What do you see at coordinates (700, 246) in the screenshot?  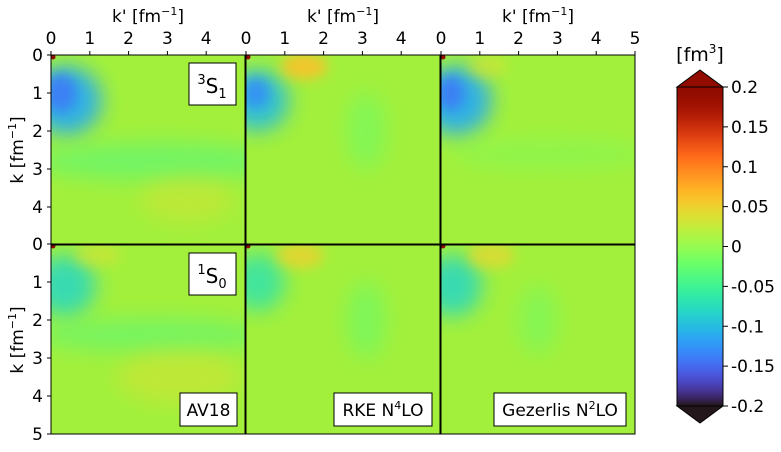 I see `colorbar-body` at bounding box center [700, 246].